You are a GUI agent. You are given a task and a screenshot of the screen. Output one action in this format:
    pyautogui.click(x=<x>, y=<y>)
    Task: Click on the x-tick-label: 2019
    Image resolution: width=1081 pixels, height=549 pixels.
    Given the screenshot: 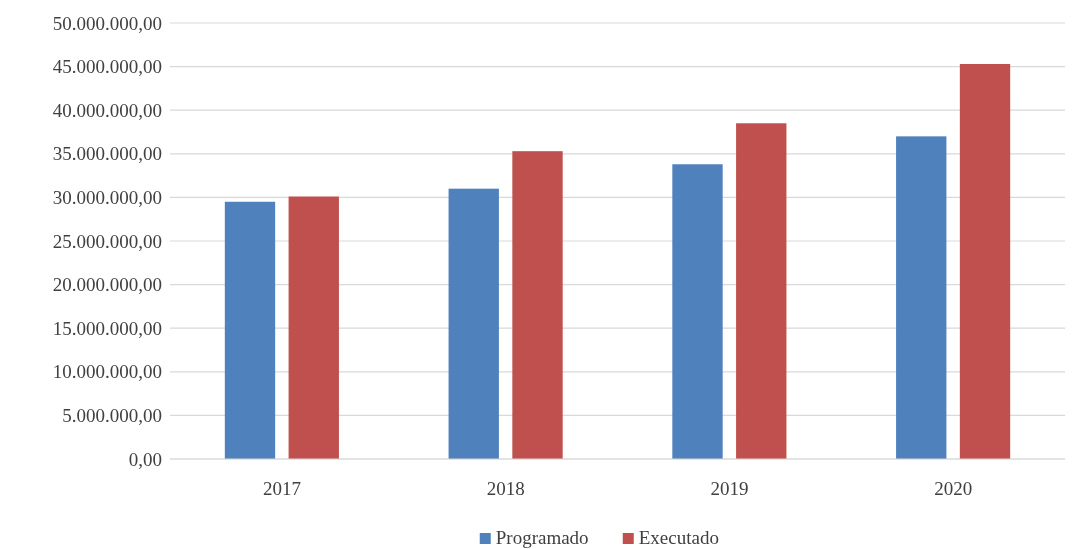 What is the action you would take?
    pyautogui.click(x=729, y=488)
    